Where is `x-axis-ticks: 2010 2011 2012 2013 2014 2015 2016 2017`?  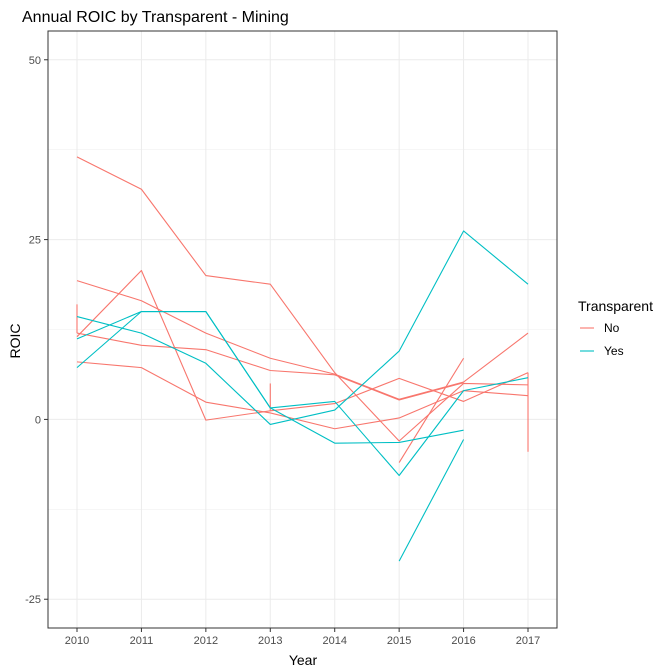
x-axis-ticks: 2010 2011 2012 2013 2014 2015 2016 2017 is located at coordinates (302, 637).